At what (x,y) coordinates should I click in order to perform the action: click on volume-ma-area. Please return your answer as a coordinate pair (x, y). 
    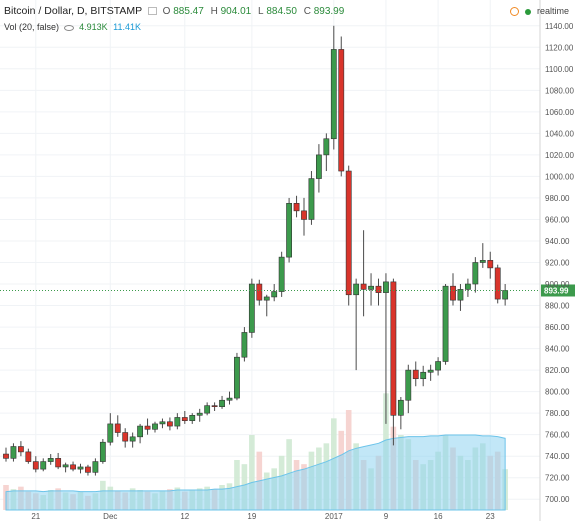
    Looking at the image, I should click on (255, 472).